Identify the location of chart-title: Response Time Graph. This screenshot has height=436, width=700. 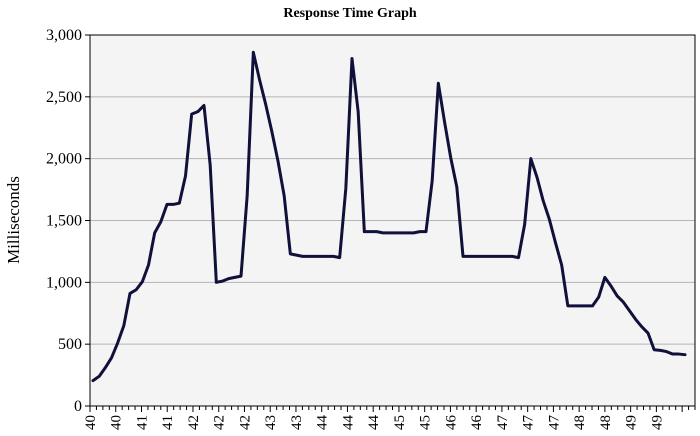
(349, 13).